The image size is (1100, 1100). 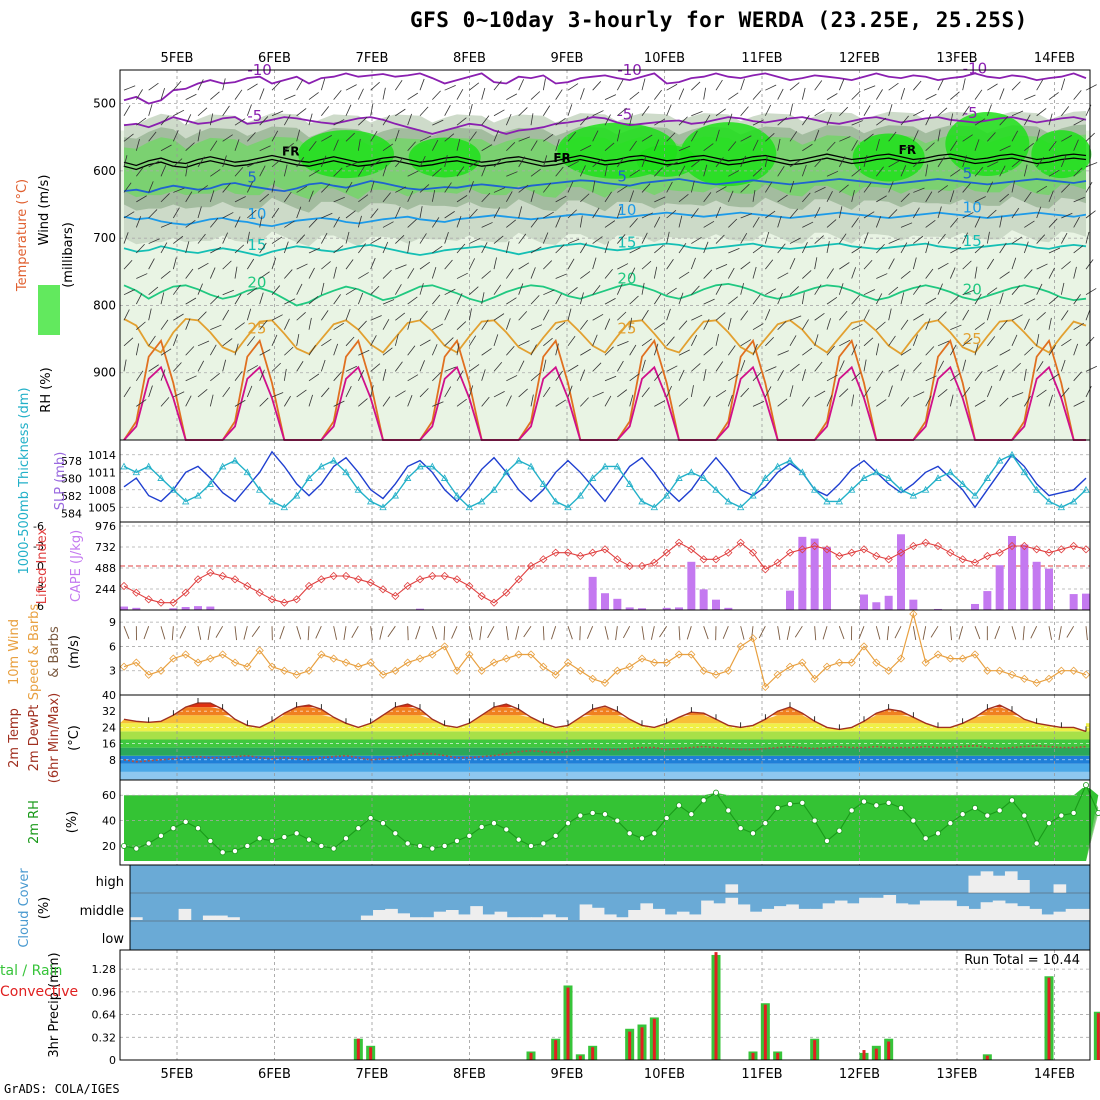 What do you see at coordinates (956, 58) in the screenshot?
I see `top-day-label: 13FEB` at bounding box center [956, 58].